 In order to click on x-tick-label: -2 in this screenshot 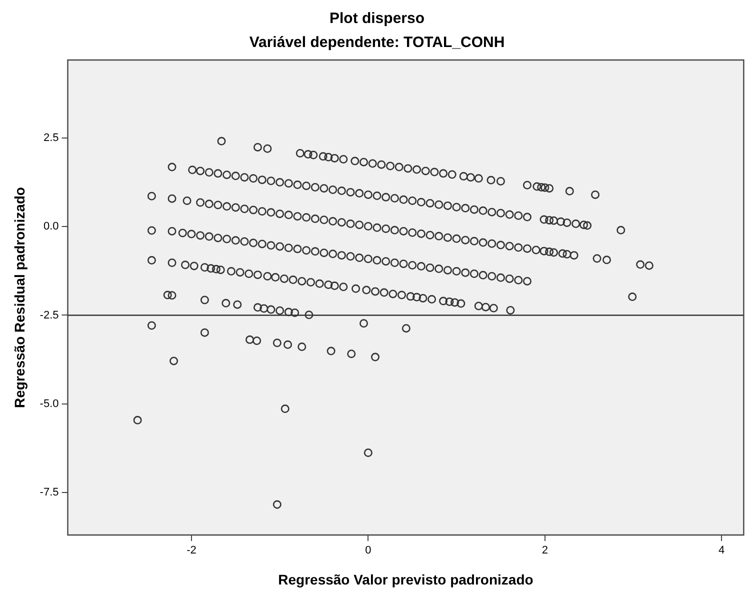, I will do `click(191, 550)`.